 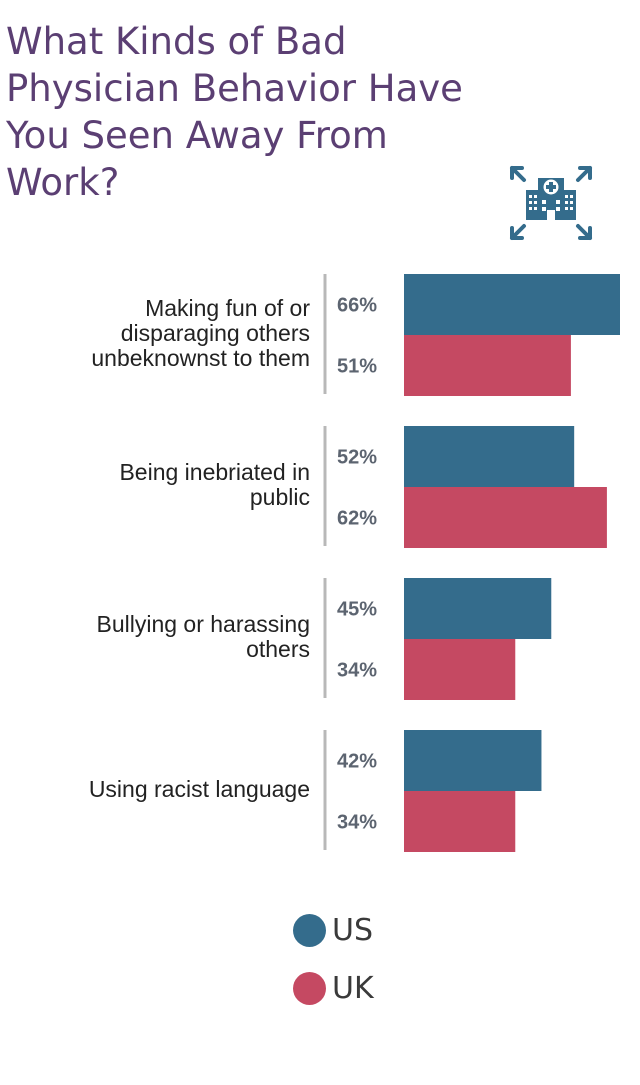 What do you see at coordinates (357, 762) in the screenshot?
I see `value-label-us-using-racist-language: 42%` at bounding box center [357, 762].